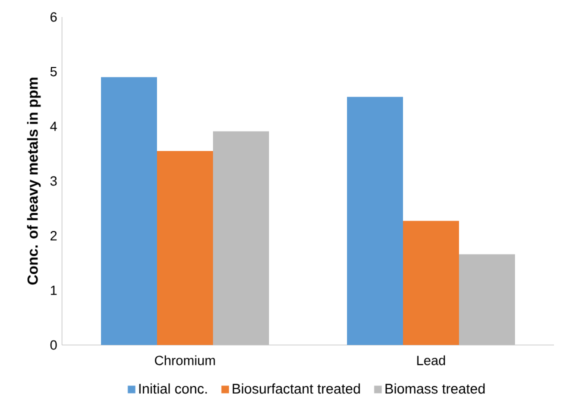 This screenshot has height=404, width=566. What do you see at coordinates (53, 235) in the screenshot?
I see `y-tick-label: 2` at bounding box center [53, 235].